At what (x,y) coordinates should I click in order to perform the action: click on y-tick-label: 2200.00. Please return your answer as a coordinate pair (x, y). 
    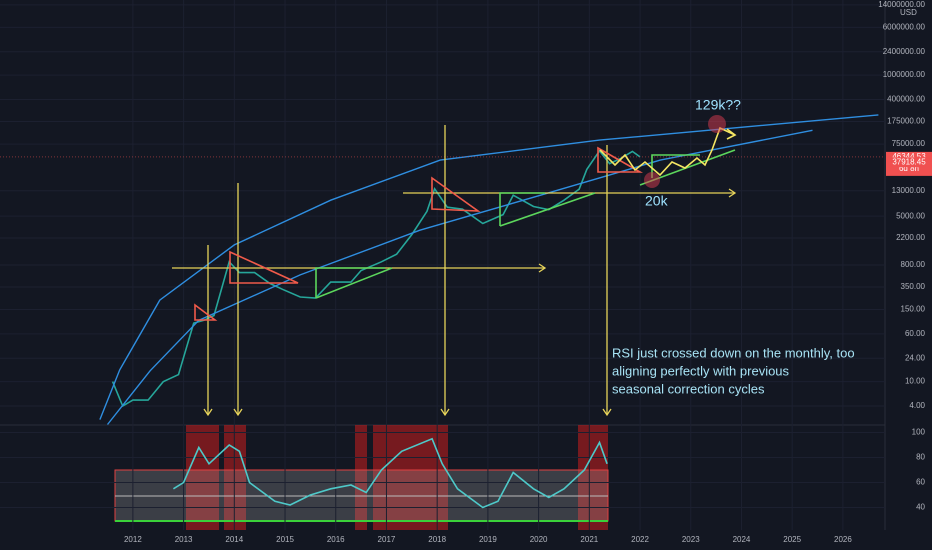
    Looking at the image, I should click on (910, 237).